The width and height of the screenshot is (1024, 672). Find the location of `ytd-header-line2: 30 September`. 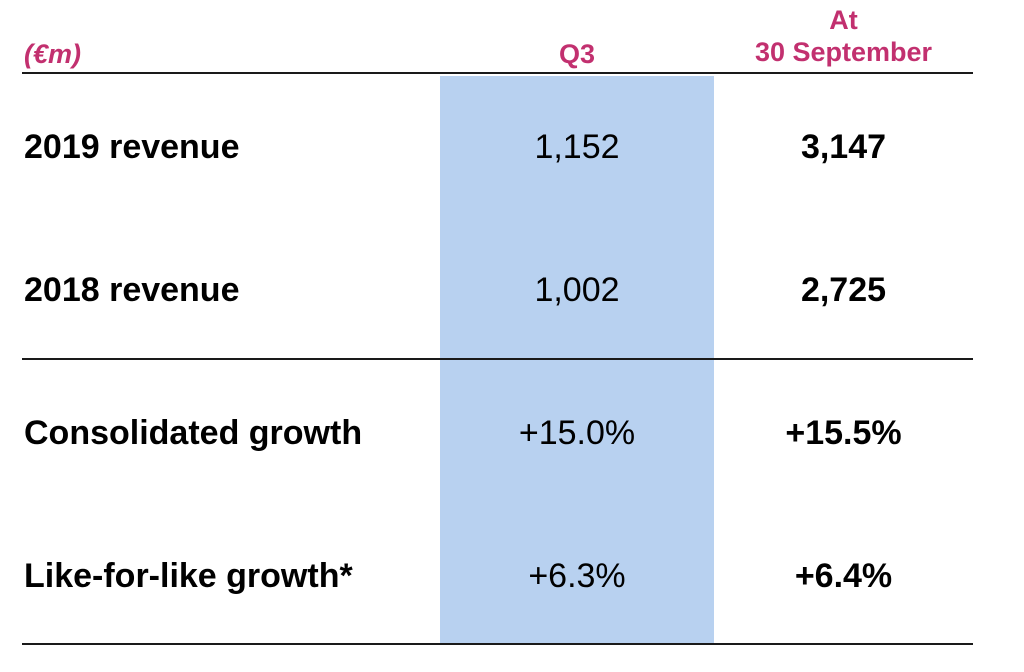

ytd-header-line2: 30 September is located at coordinates (843, 52).